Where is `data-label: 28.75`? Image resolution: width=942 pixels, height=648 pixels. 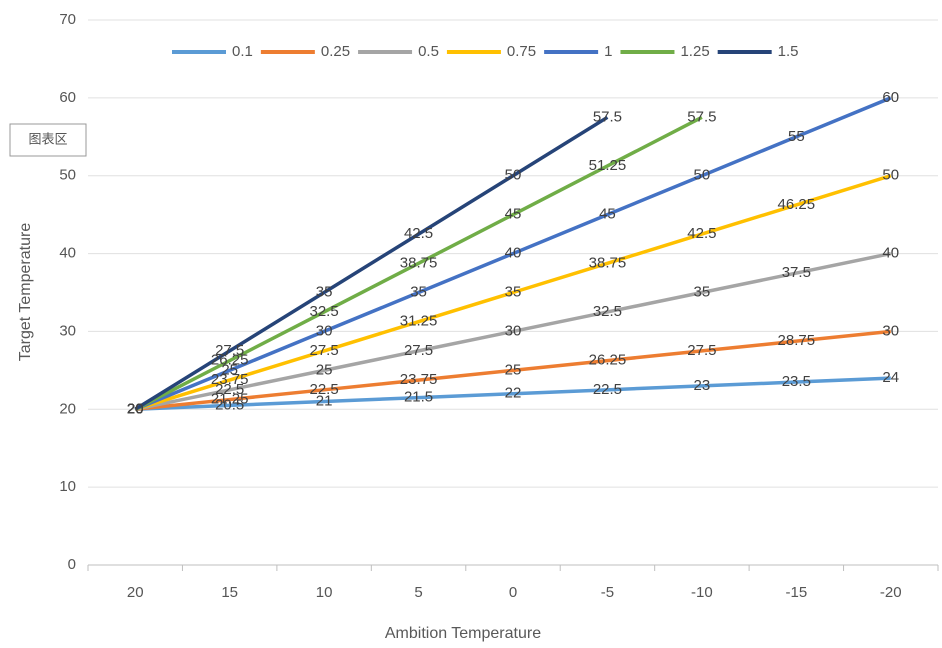
data-label: 28.75 is located at coordinates (797, 340).